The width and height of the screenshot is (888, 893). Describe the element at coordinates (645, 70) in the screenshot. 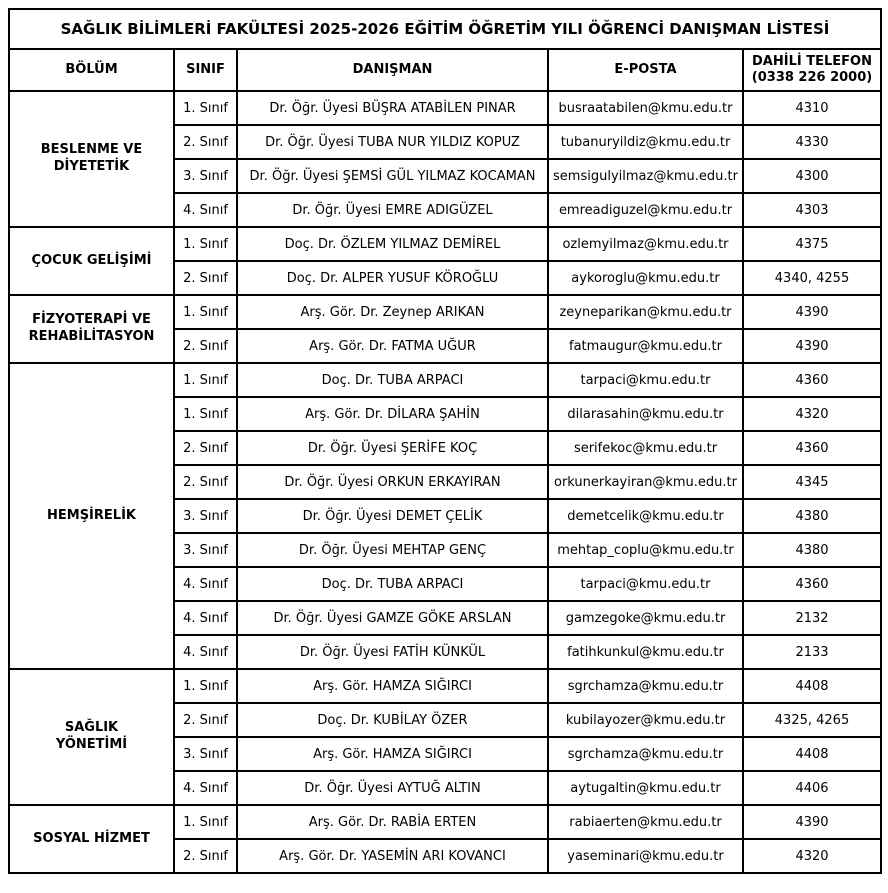

I see `column-header-email: E-POSTA` at that location.